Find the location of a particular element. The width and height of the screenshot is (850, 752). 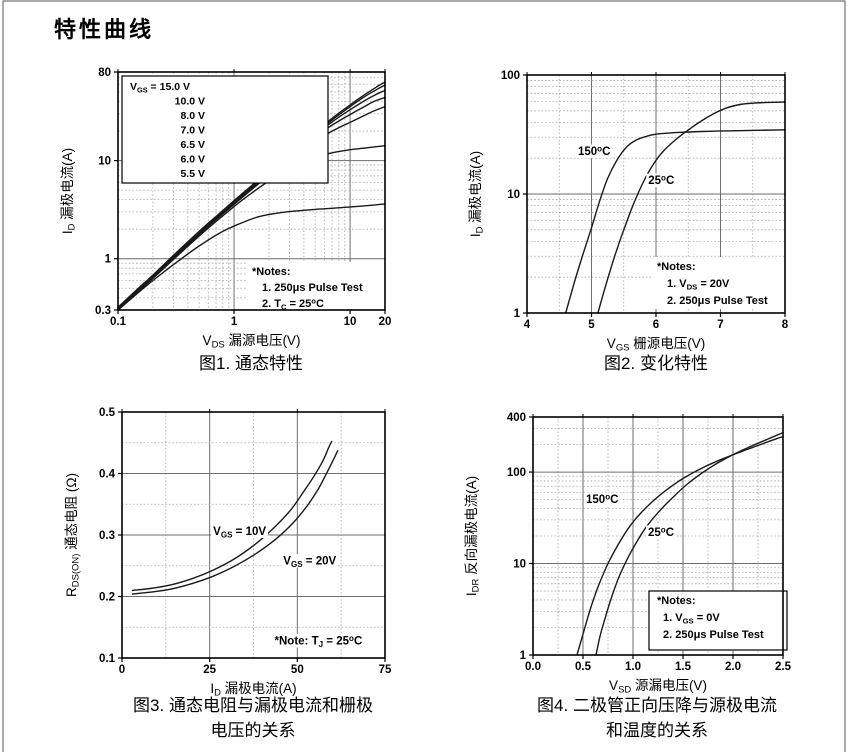

y-tick-label: 0.1 is located at coordinates (107, 659).